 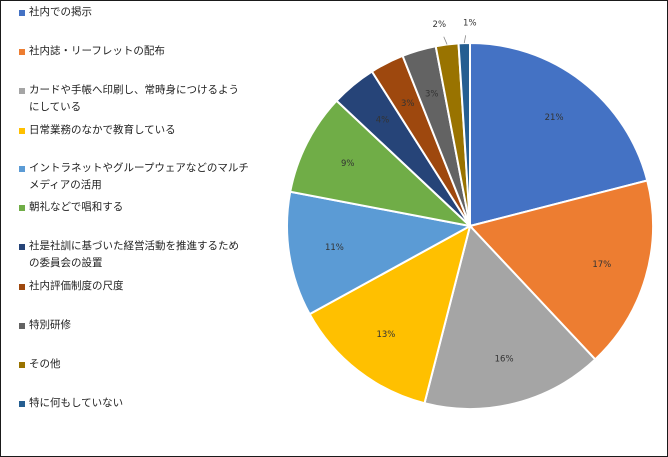 I want to click on slice-label: 4%, so click(x=383, y=121).